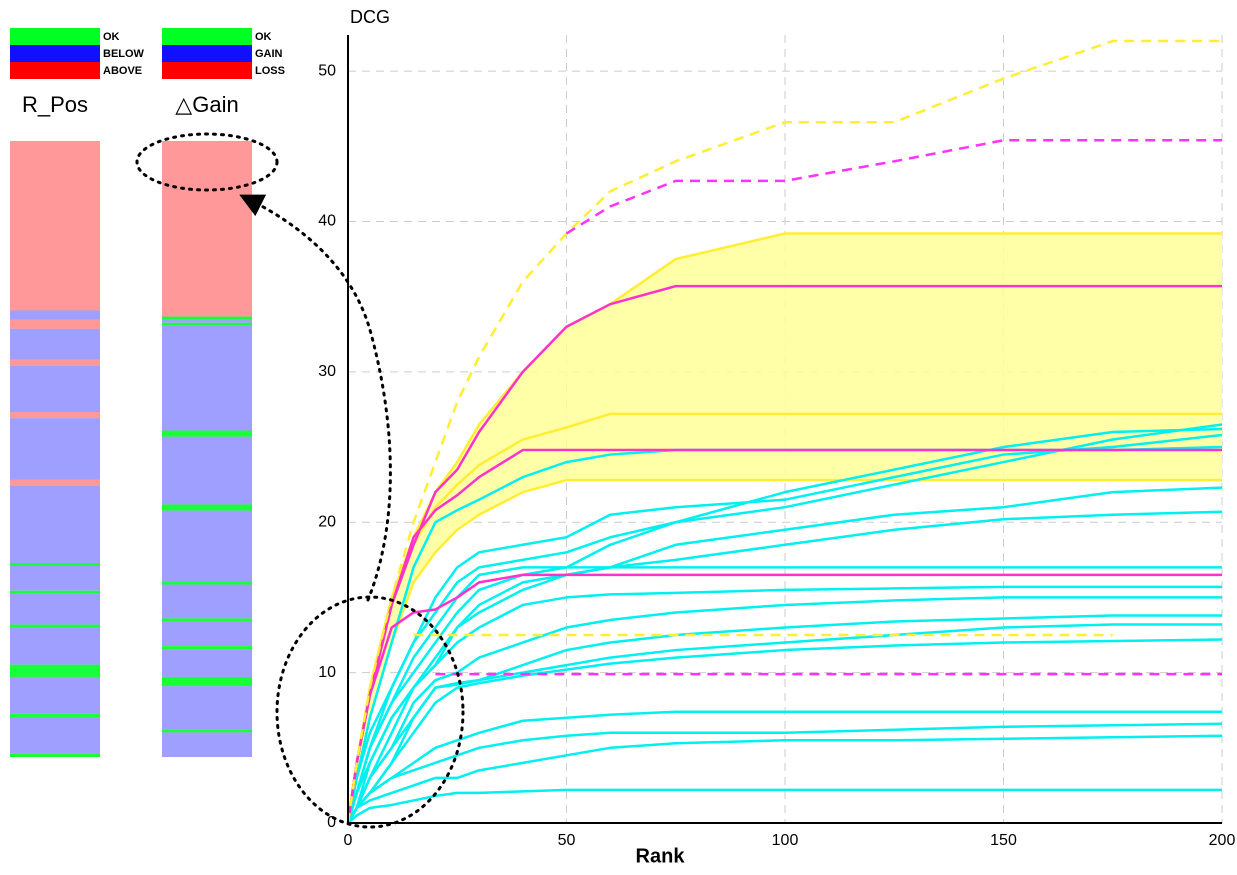  I want to click on panel-title: △Gain, so click(206, 104).